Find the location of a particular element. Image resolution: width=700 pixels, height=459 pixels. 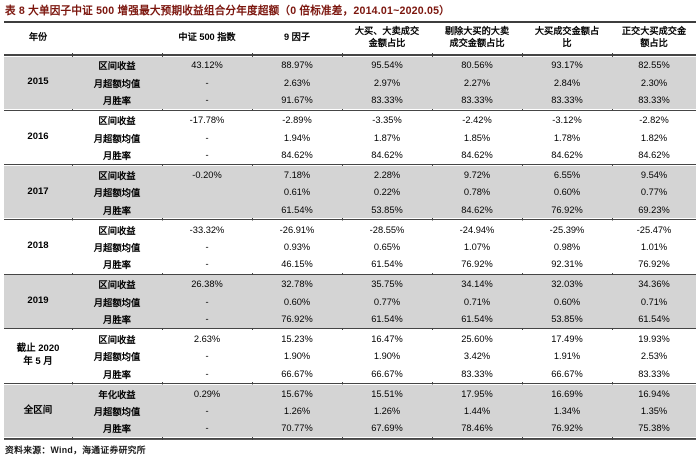

value-cell: 91.67% is located at coordinates (297, 100).